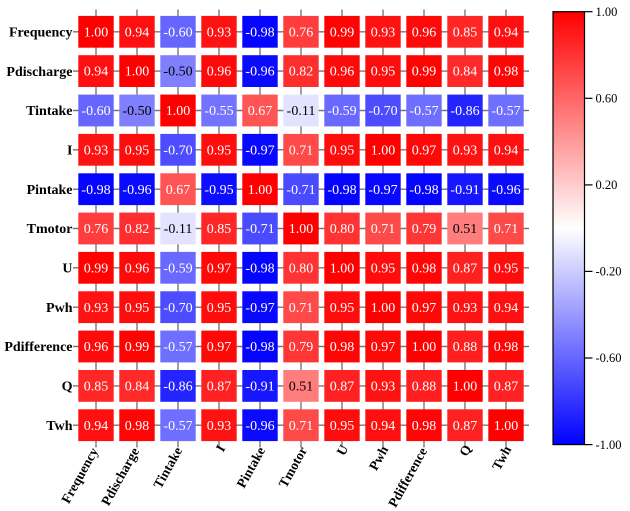 This screenshot has width=630, height=511. What do you see at coordinates (67, 387) in the screenshot?
I see `svg-text: Q` at bounding box center [67, 387].